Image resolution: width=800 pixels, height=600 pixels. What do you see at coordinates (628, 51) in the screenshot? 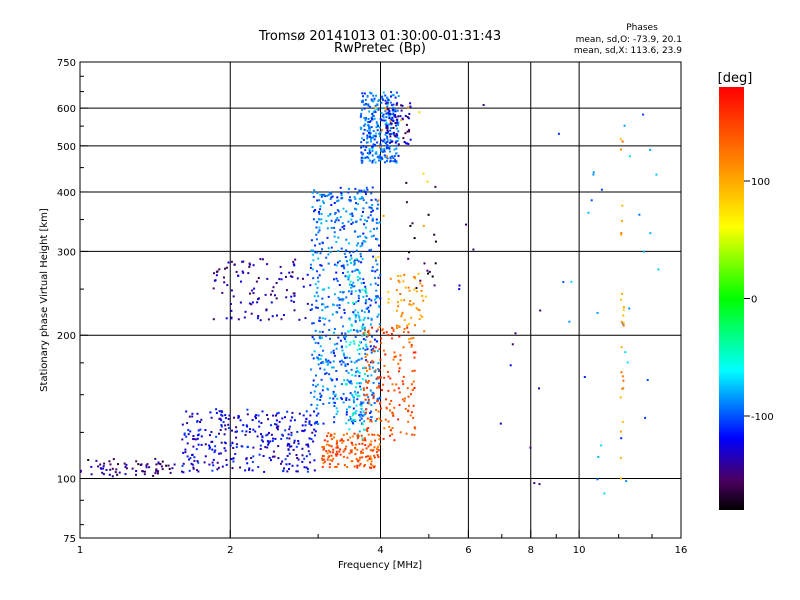
I see `phase-stat-x: mean, sd,X: 113.6, 23.9` at bounding box center [628, 51].